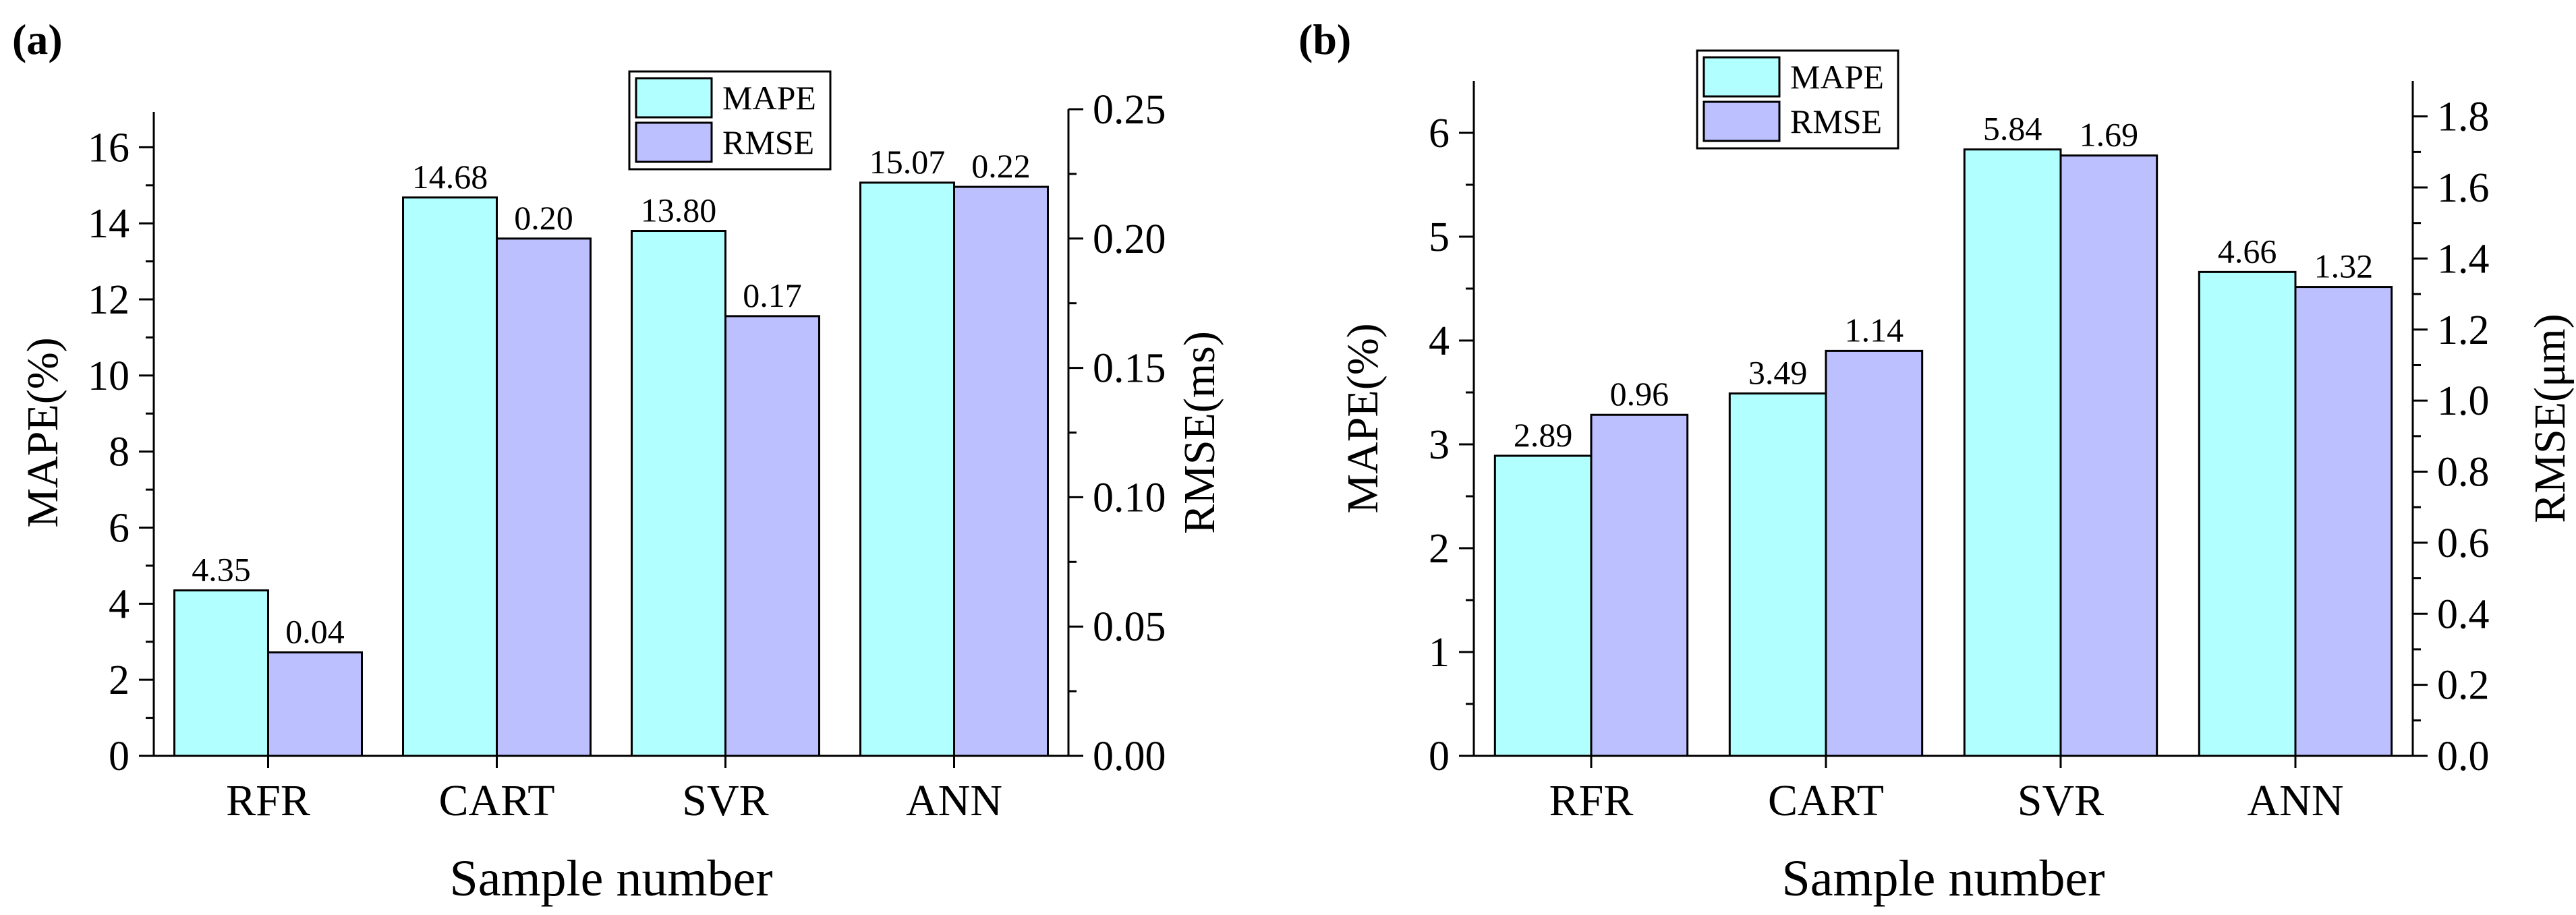 This screenshot has width=2576, height=915. I want to click on y-right-tick-label: 0.8, so click(2463, 473).